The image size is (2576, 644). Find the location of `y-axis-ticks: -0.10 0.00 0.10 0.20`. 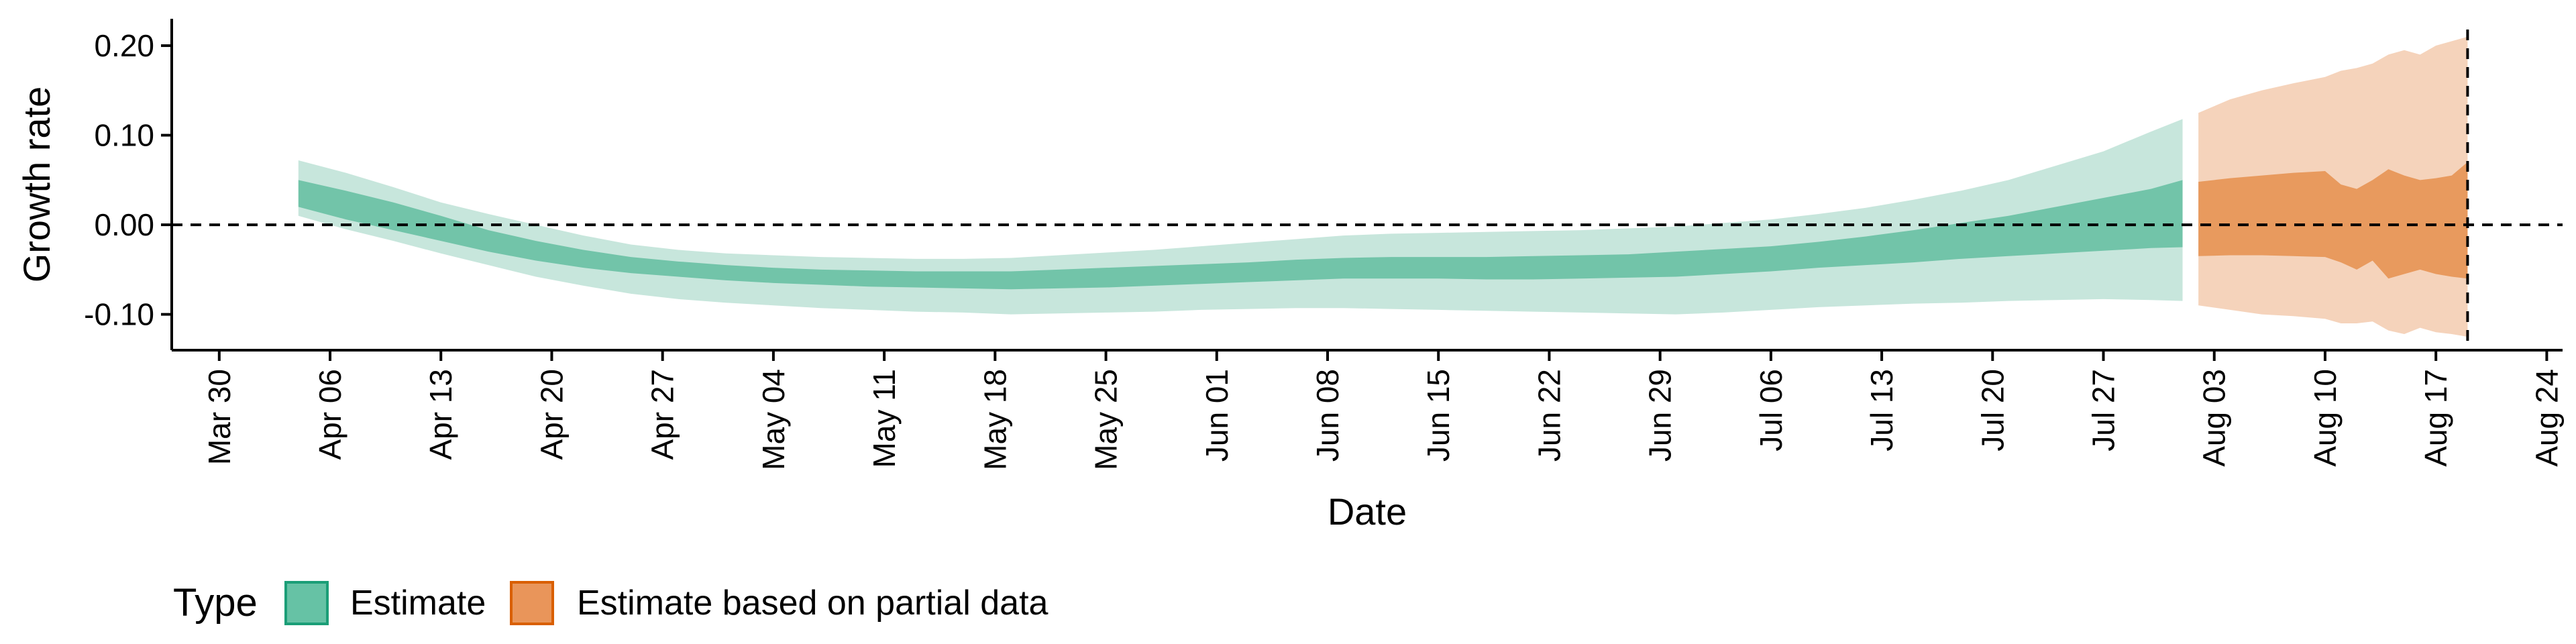

y-axis-ticks: -0.10 0.00 0.10 0.20 is located at coordinates (128, 180).